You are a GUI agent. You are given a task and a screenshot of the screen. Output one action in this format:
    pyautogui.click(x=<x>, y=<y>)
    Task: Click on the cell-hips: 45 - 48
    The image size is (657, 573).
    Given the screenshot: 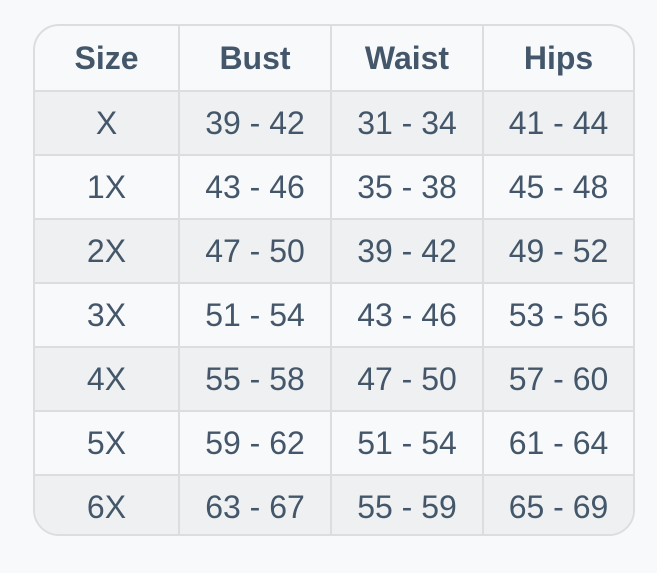 What is the action you would take?
    pyautogui.click(x=558, y=187)
    